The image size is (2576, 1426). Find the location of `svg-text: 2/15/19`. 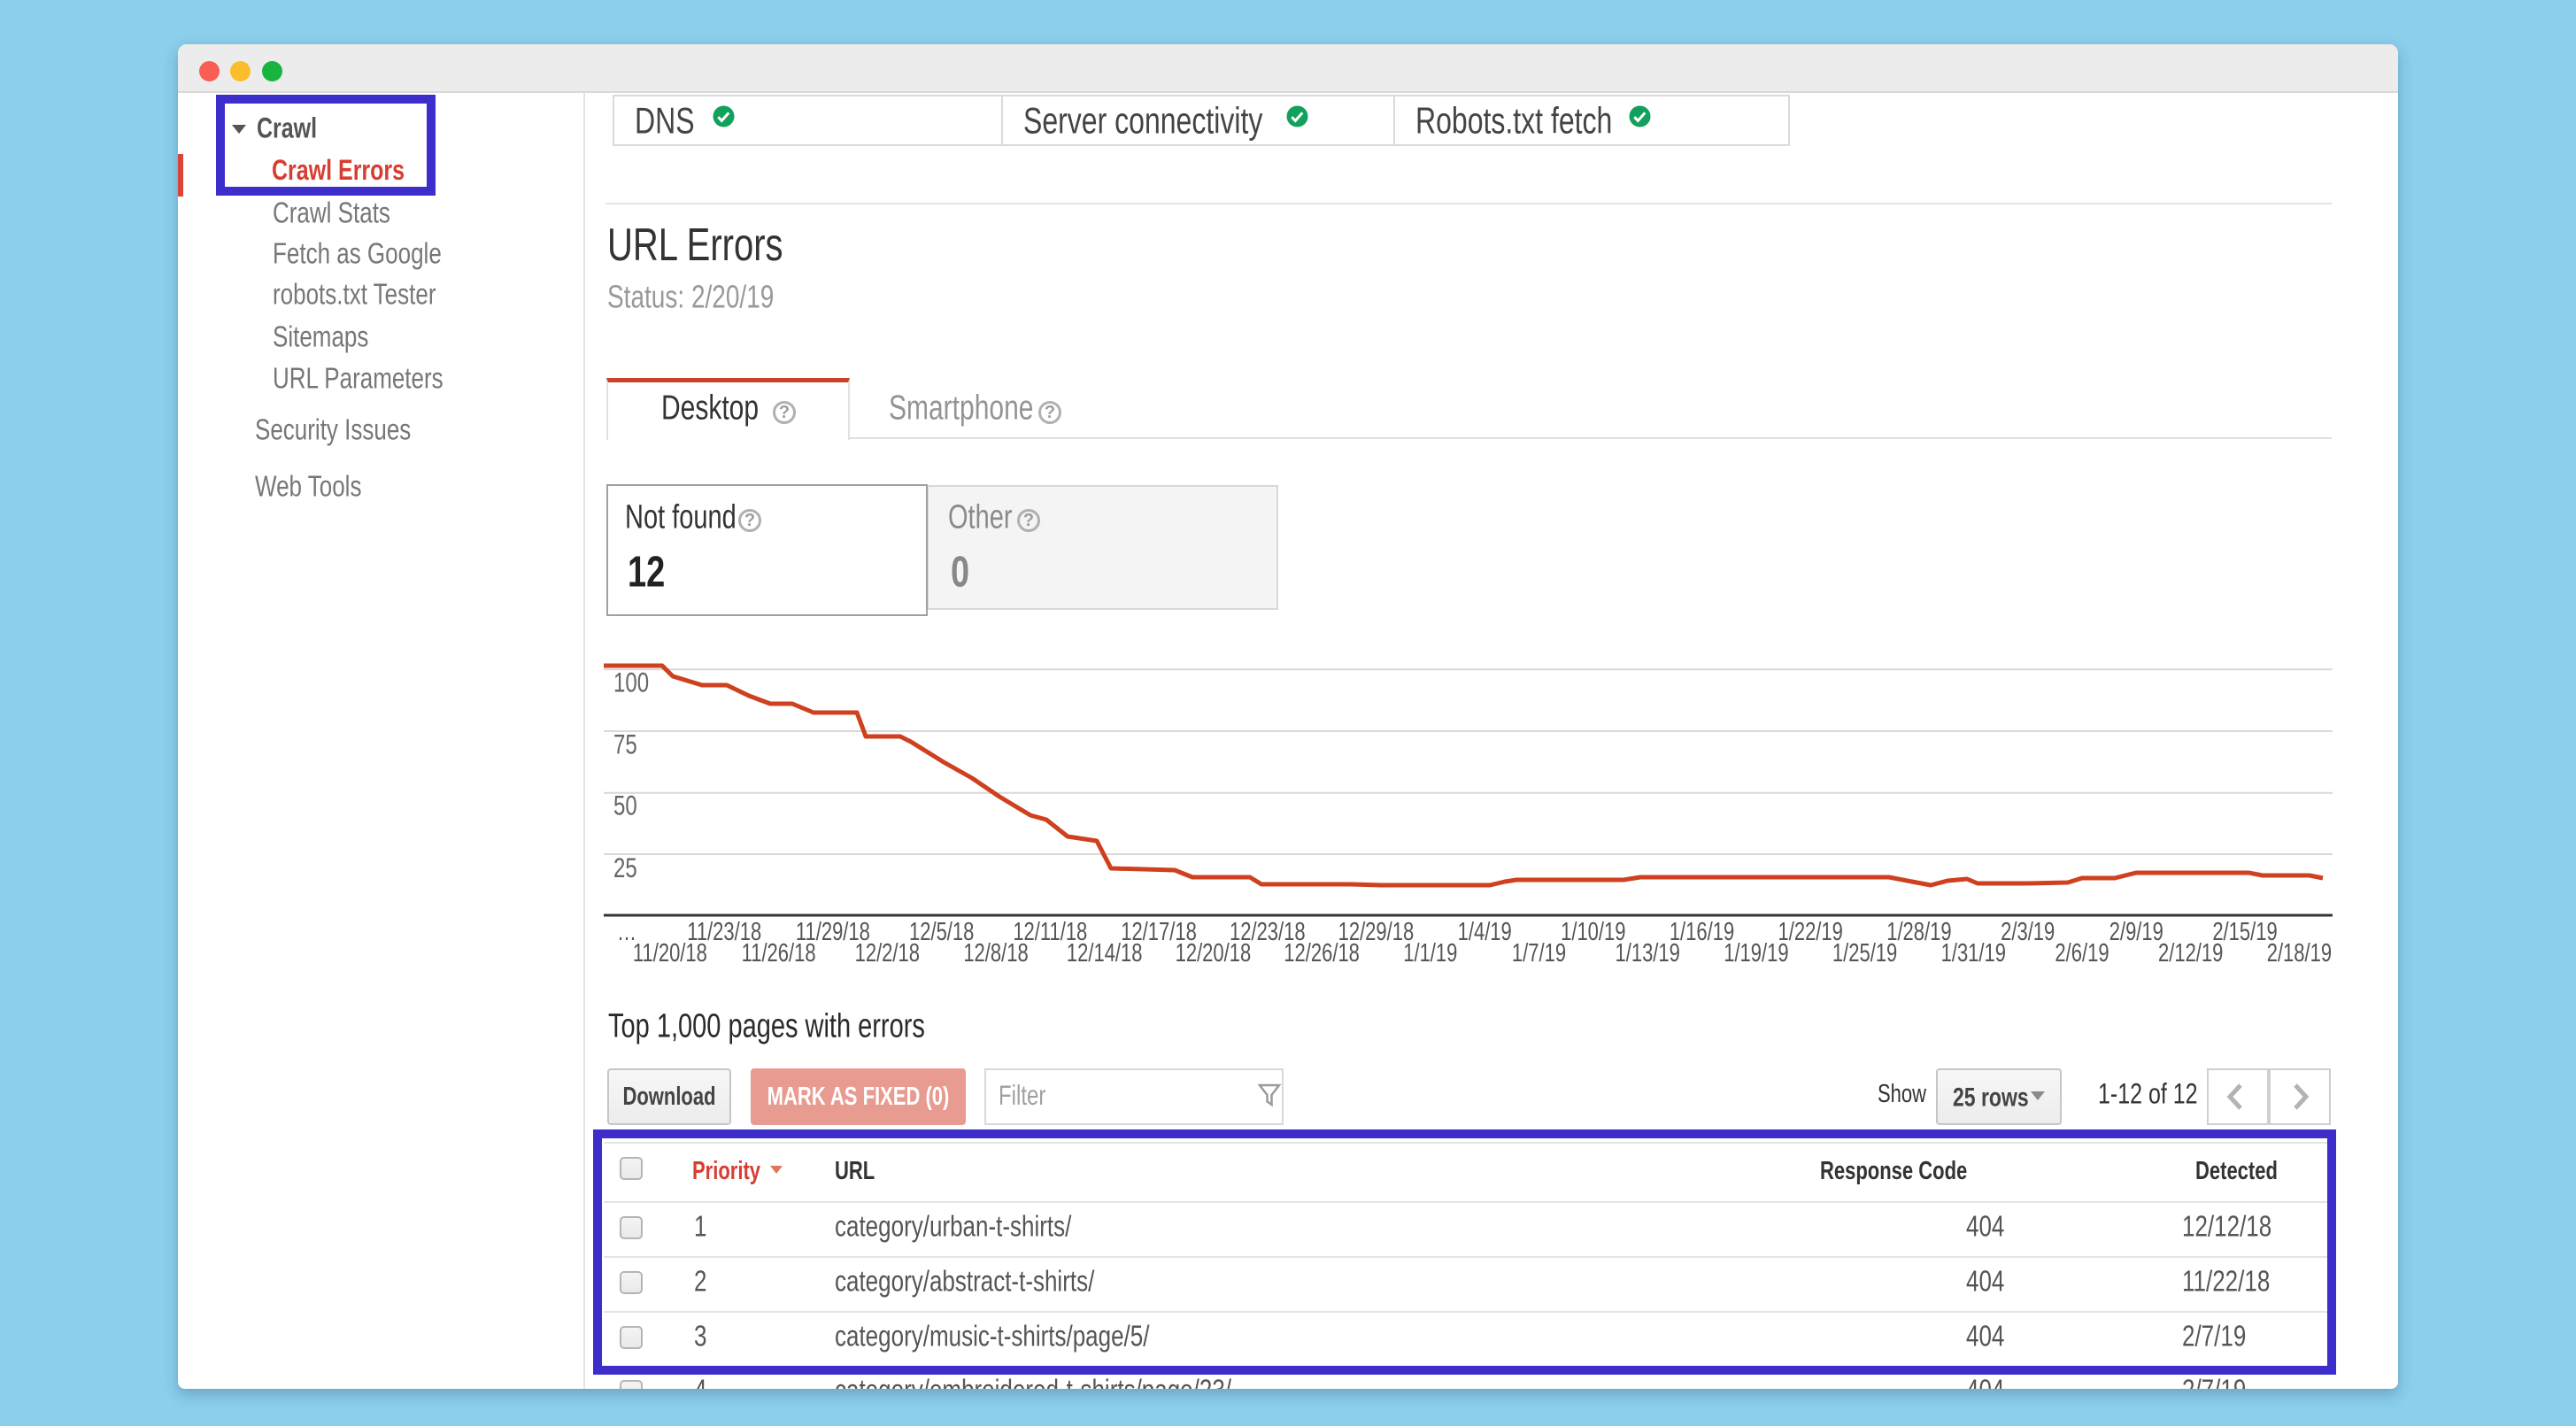

svg-text: 2/15/19 is located at coordinates (2244, 931).